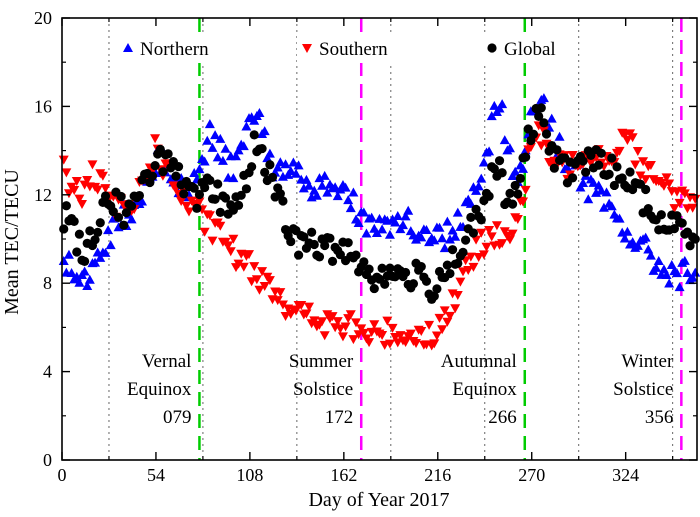 This screenshot has width=700, height=517. Describe the element at coordinates (128, 47) in the screenshot. I see `legend-marker-northern` at that location.